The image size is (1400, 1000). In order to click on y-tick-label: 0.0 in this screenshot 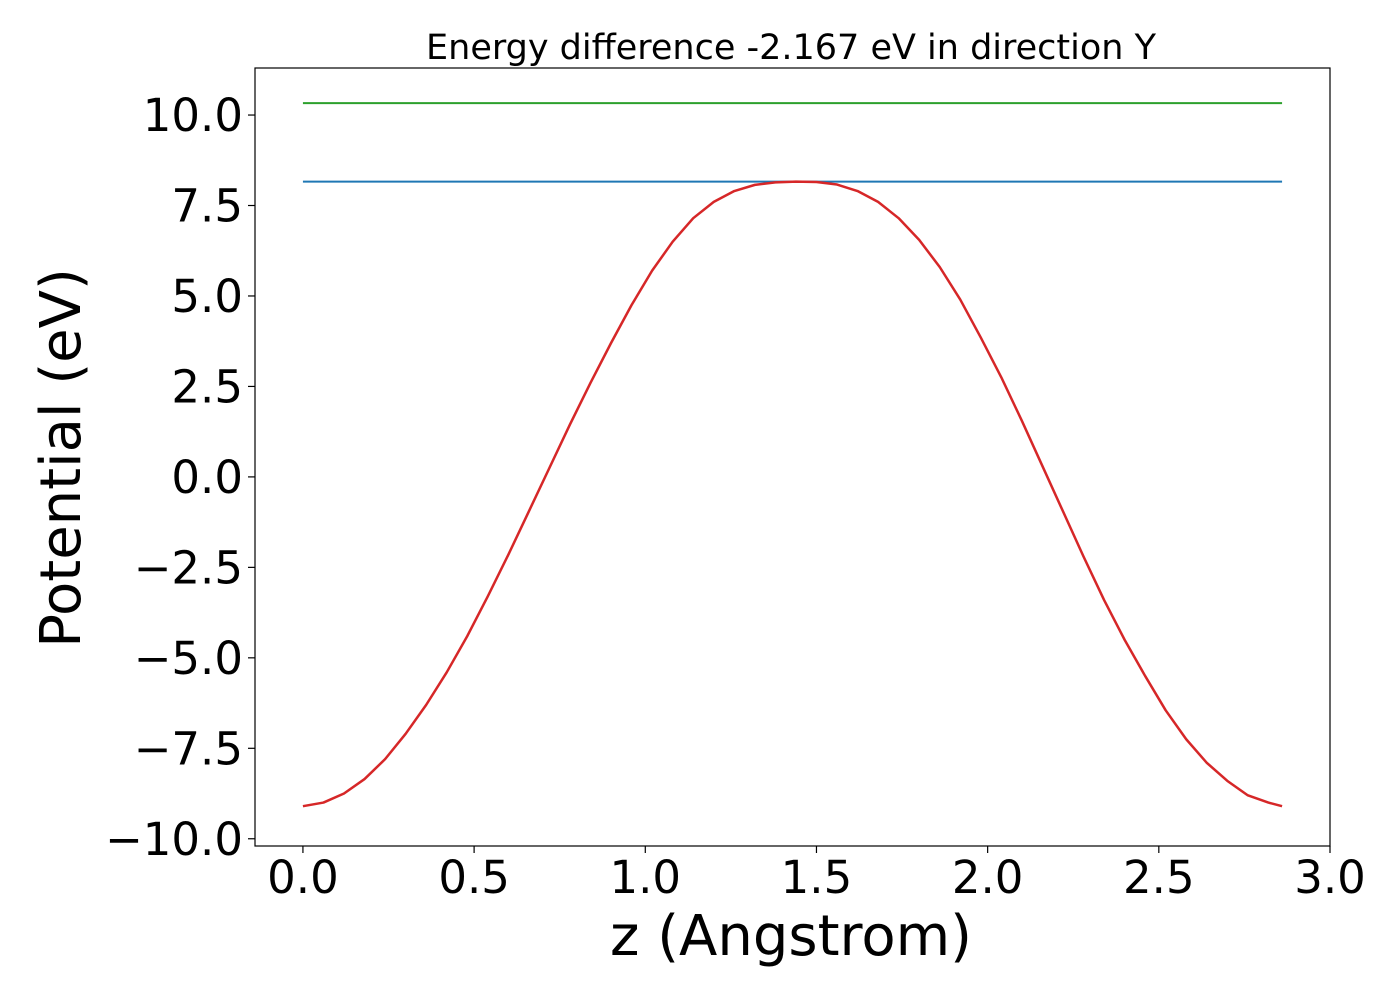, I will do `click(207, 477)`.